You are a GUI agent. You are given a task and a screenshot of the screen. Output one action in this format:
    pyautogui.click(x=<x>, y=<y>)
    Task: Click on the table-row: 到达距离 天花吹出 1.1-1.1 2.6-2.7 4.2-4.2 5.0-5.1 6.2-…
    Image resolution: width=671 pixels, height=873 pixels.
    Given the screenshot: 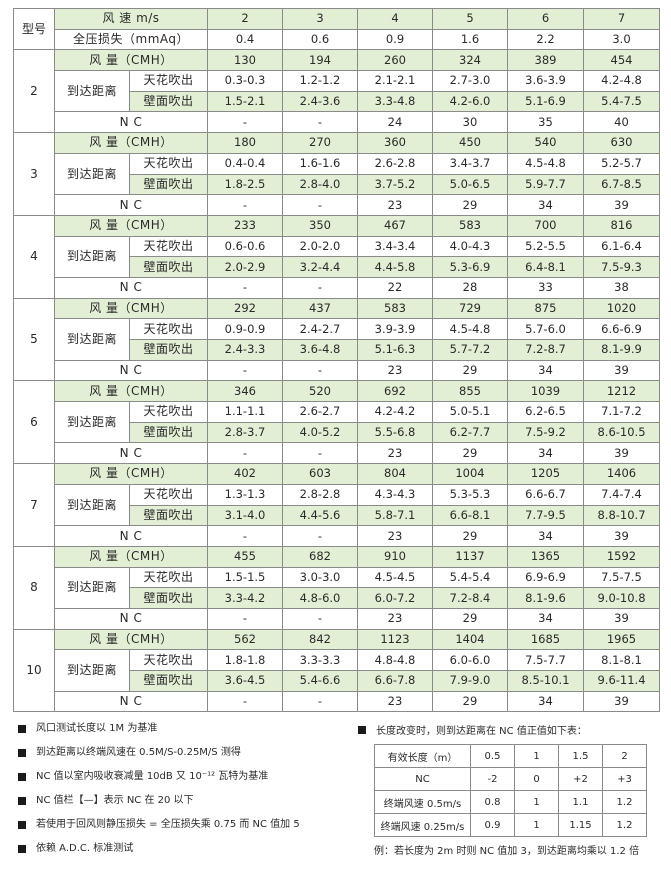 What is the action you would take?
    pyautogui.click(x=337, y=422)
    